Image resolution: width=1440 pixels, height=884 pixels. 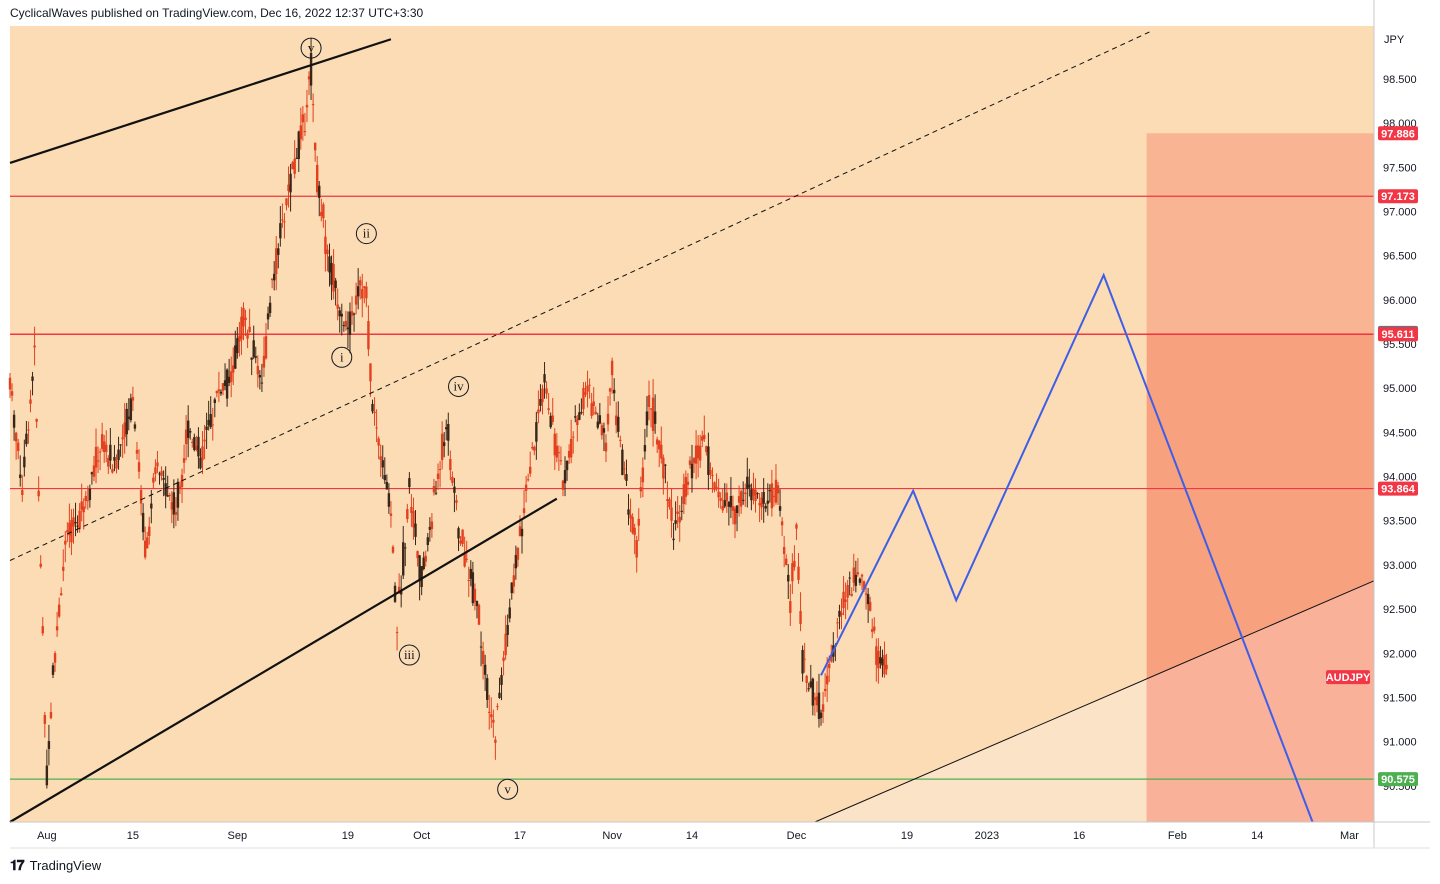 What do you see at coordinates (283, 660) in the screenshot?
I see `lower-trendline` at bounding box center [283, 660].